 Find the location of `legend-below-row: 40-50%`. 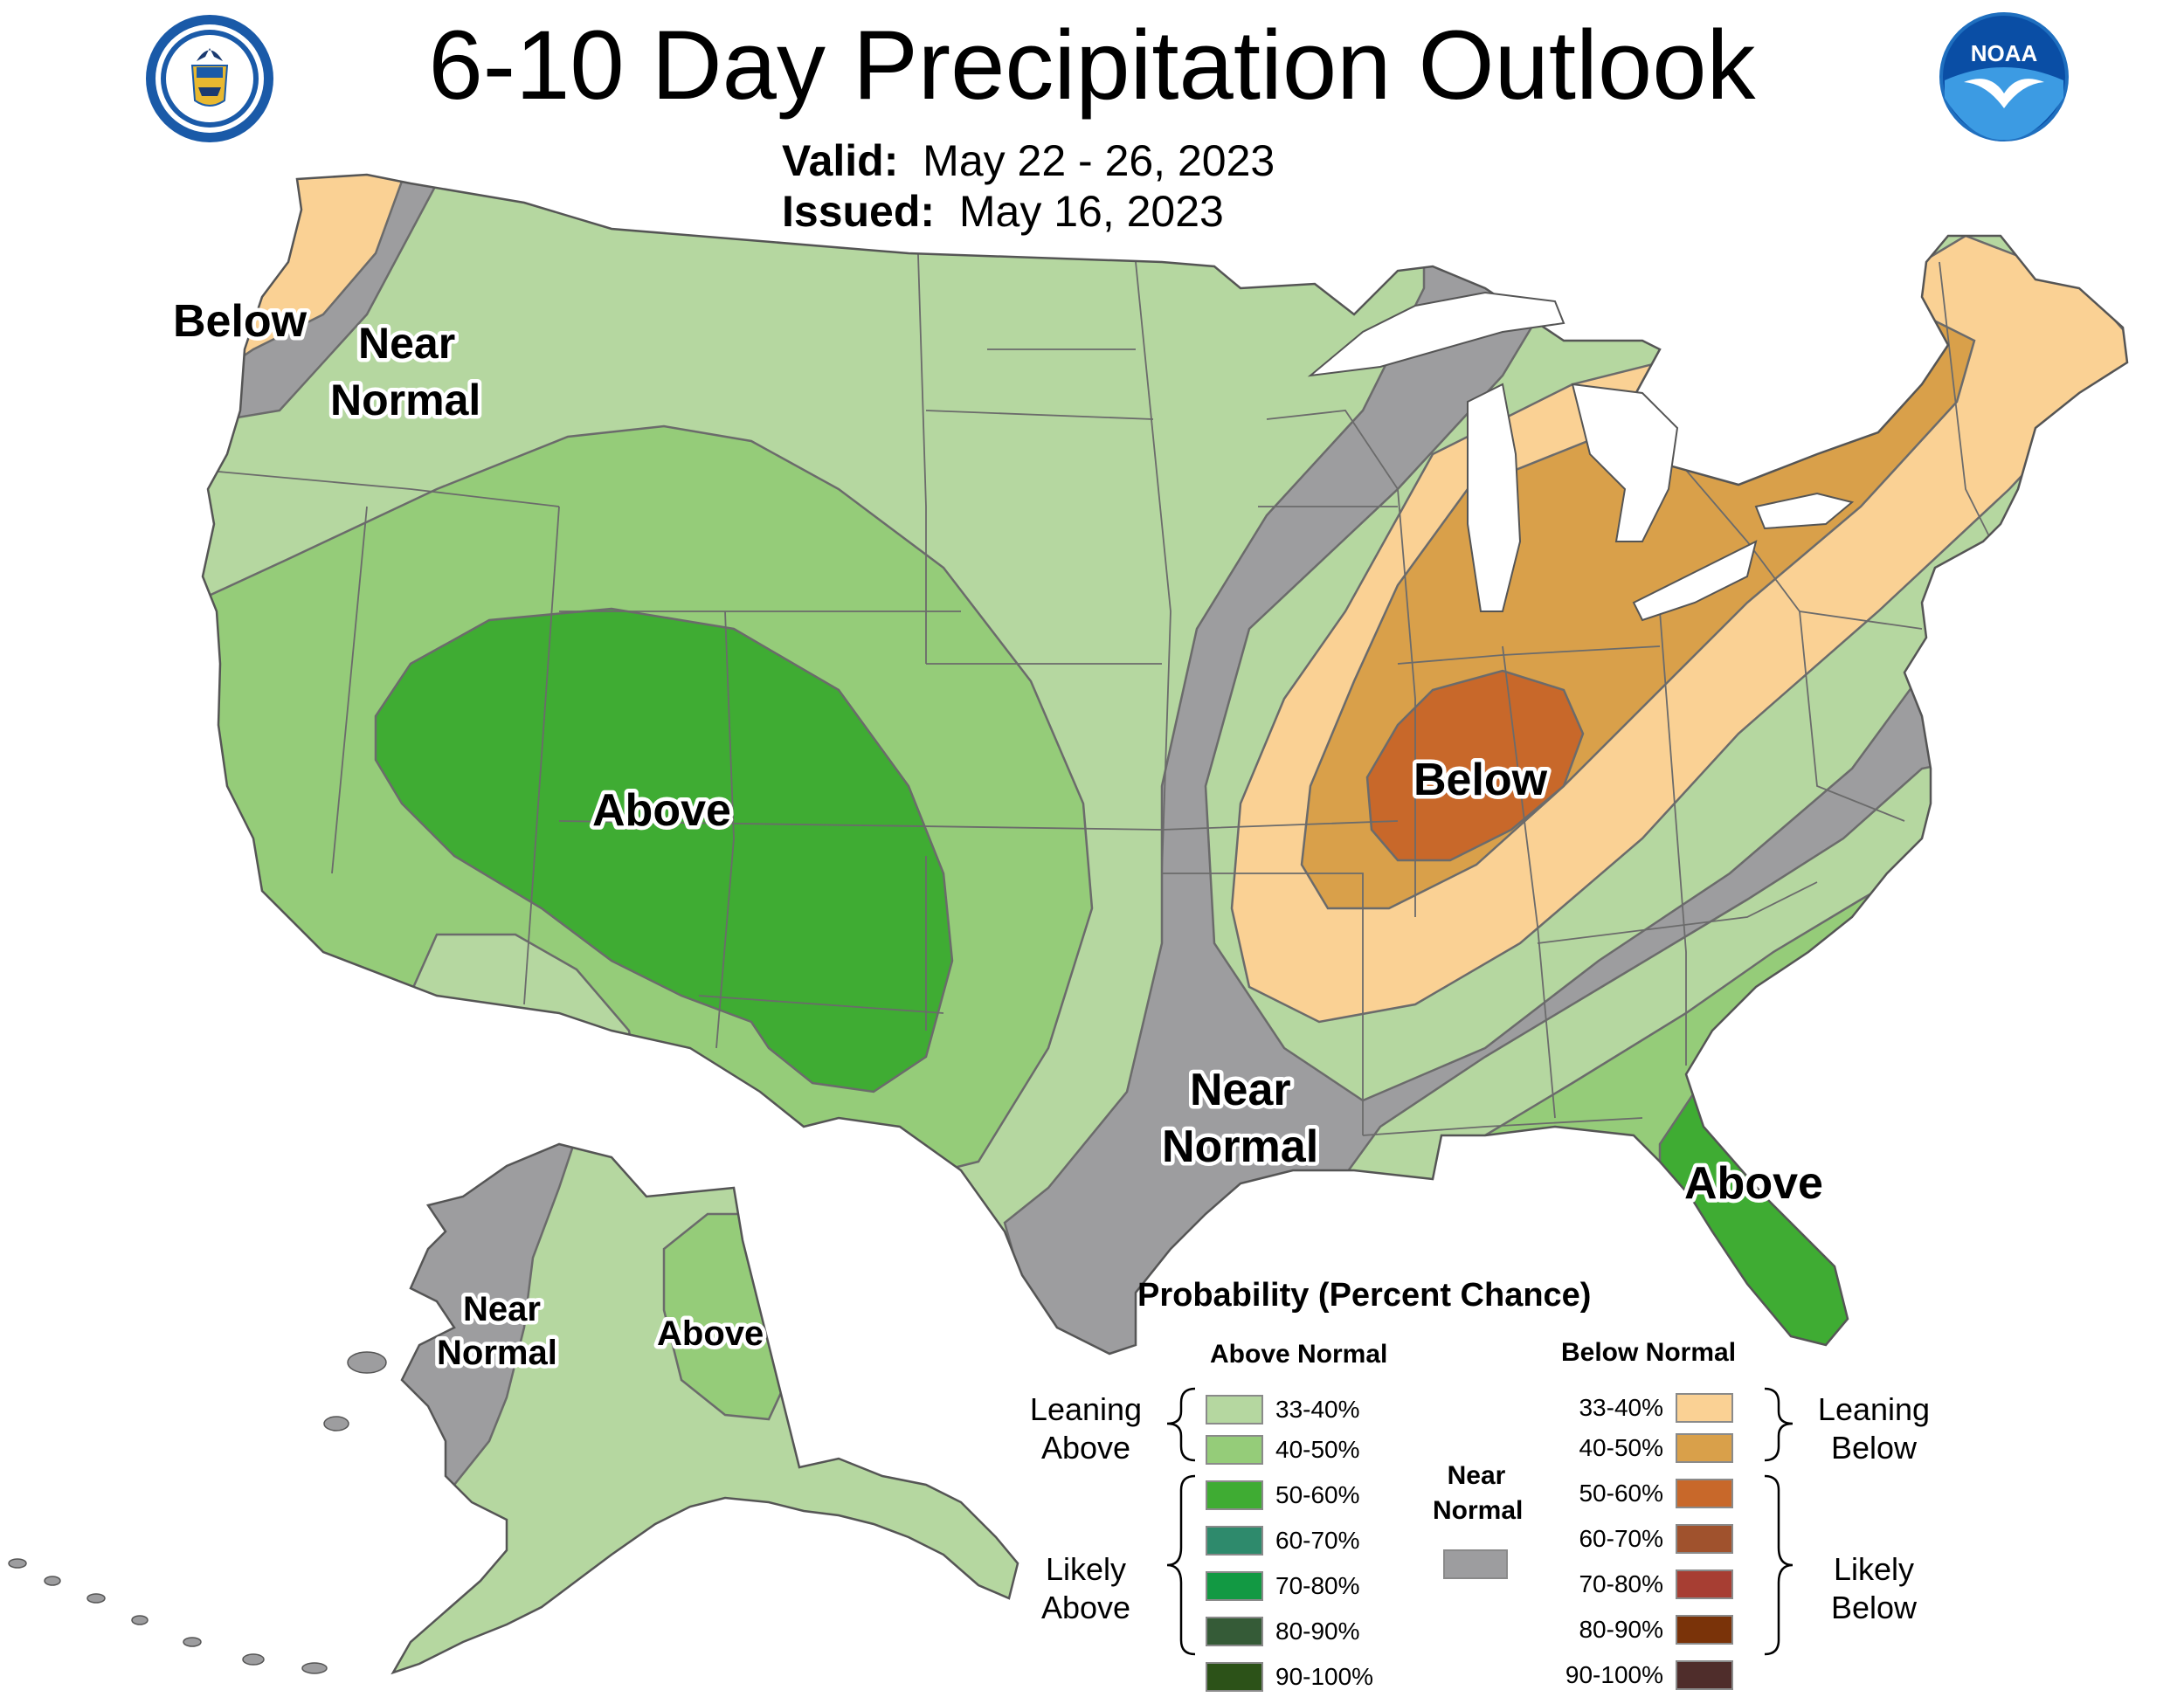

legend-below-row: 40-50% is located at coordinates (1646, 1448).